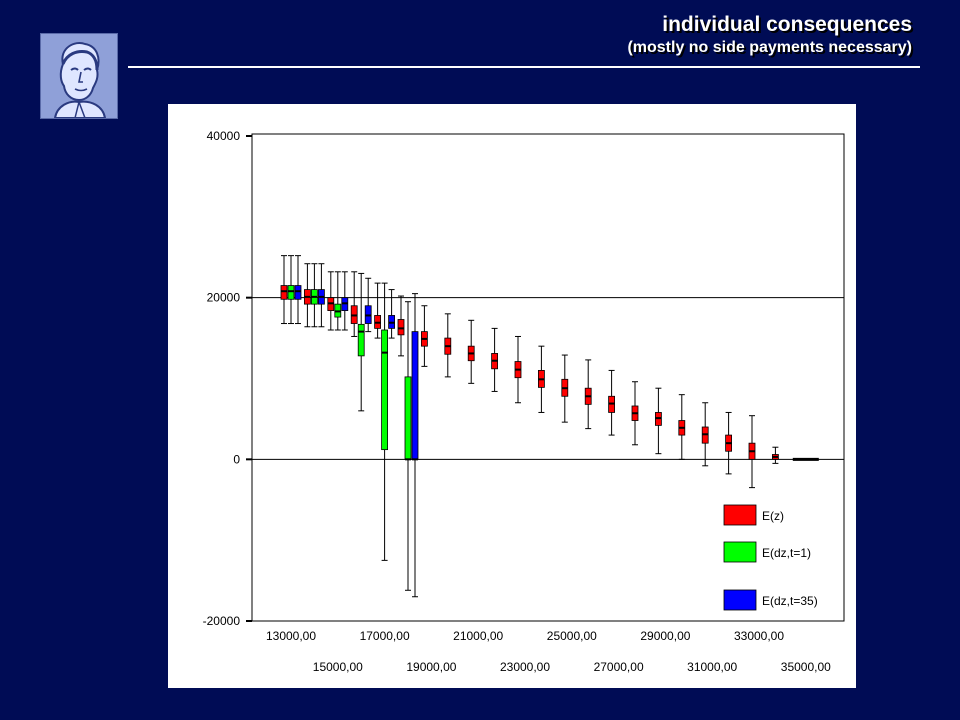 The width and height of the screenshot is (960, 720). I want to click on x-tick-label-row1-2: 21000,00, so click(478, 636).